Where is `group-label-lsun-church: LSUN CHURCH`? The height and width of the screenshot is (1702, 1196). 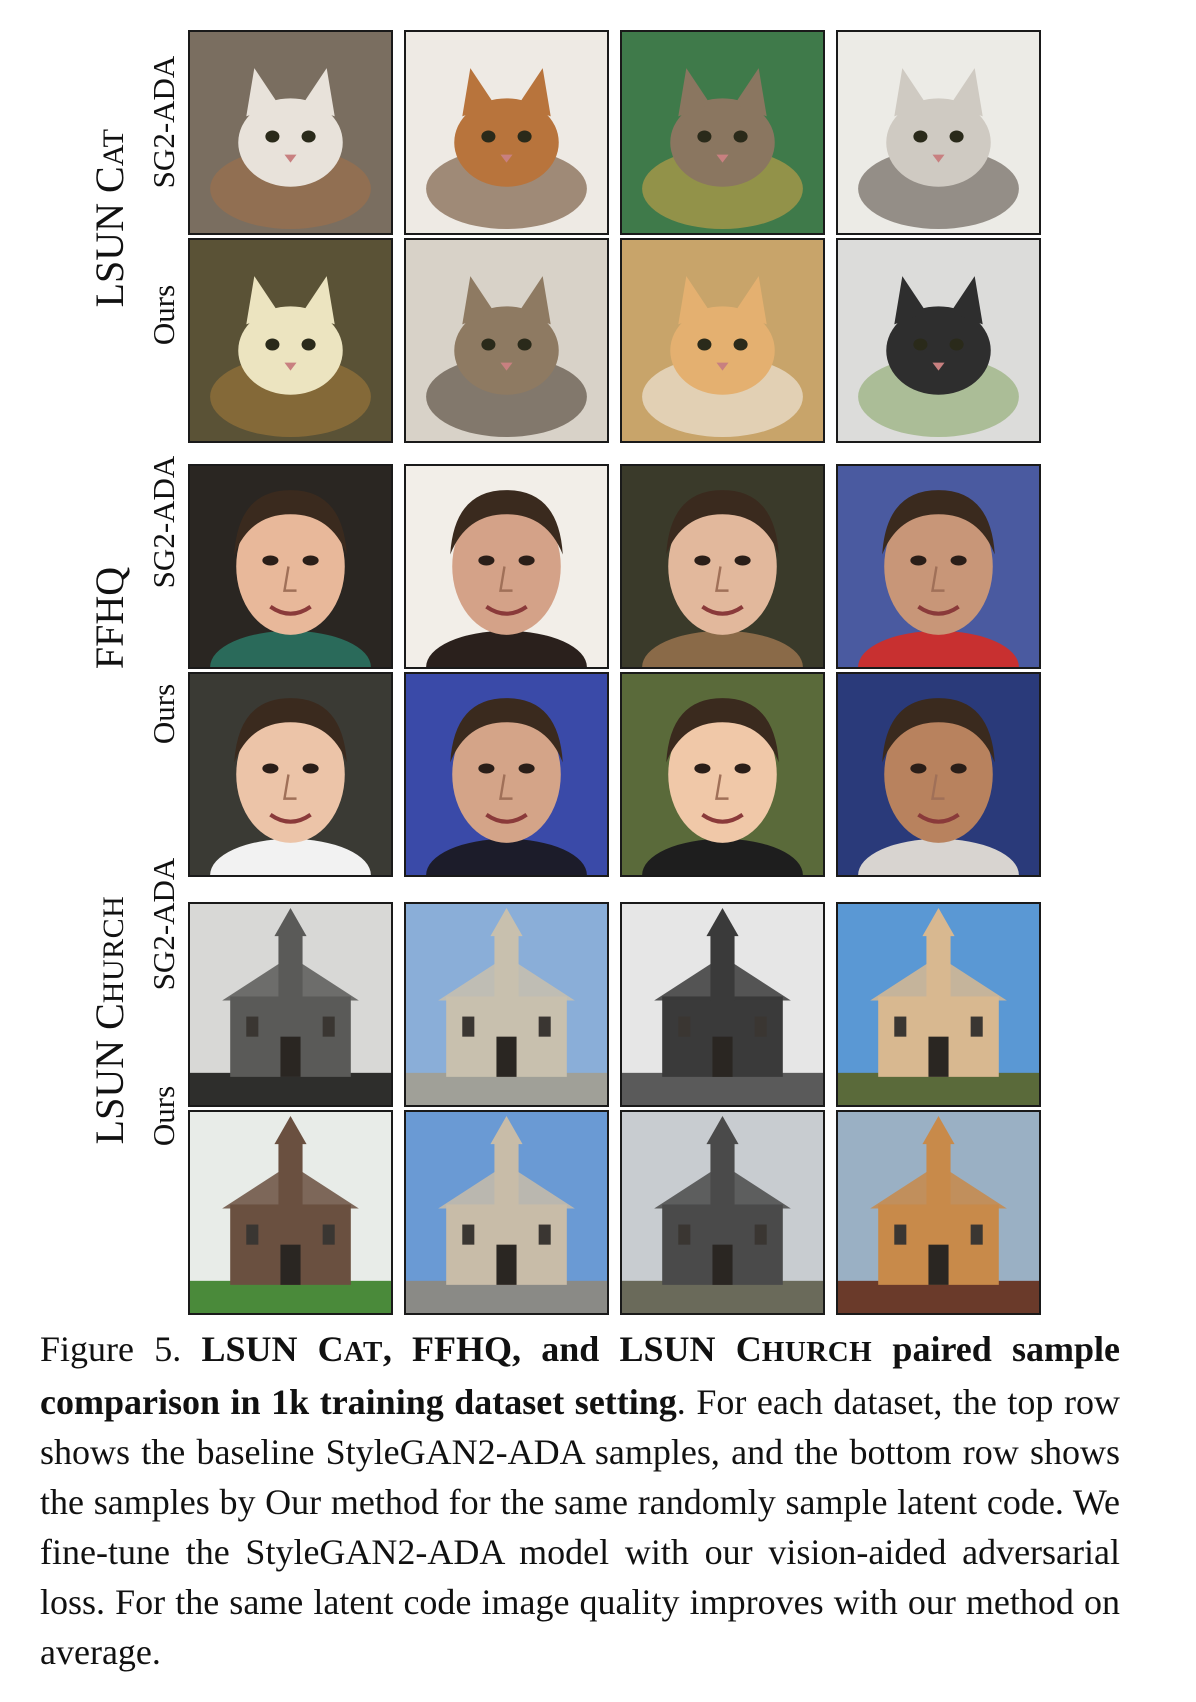 group-label-lsun-church: LSUN CHURCH is located at coordinates (109, 1020).